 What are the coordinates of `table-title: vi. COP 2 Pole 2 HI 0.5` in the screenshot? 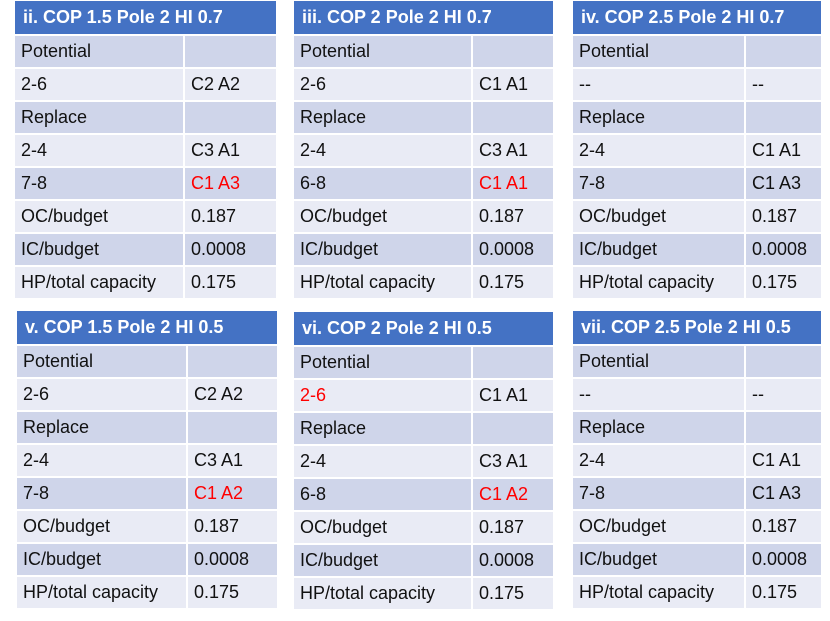 It's located at (423, 329).